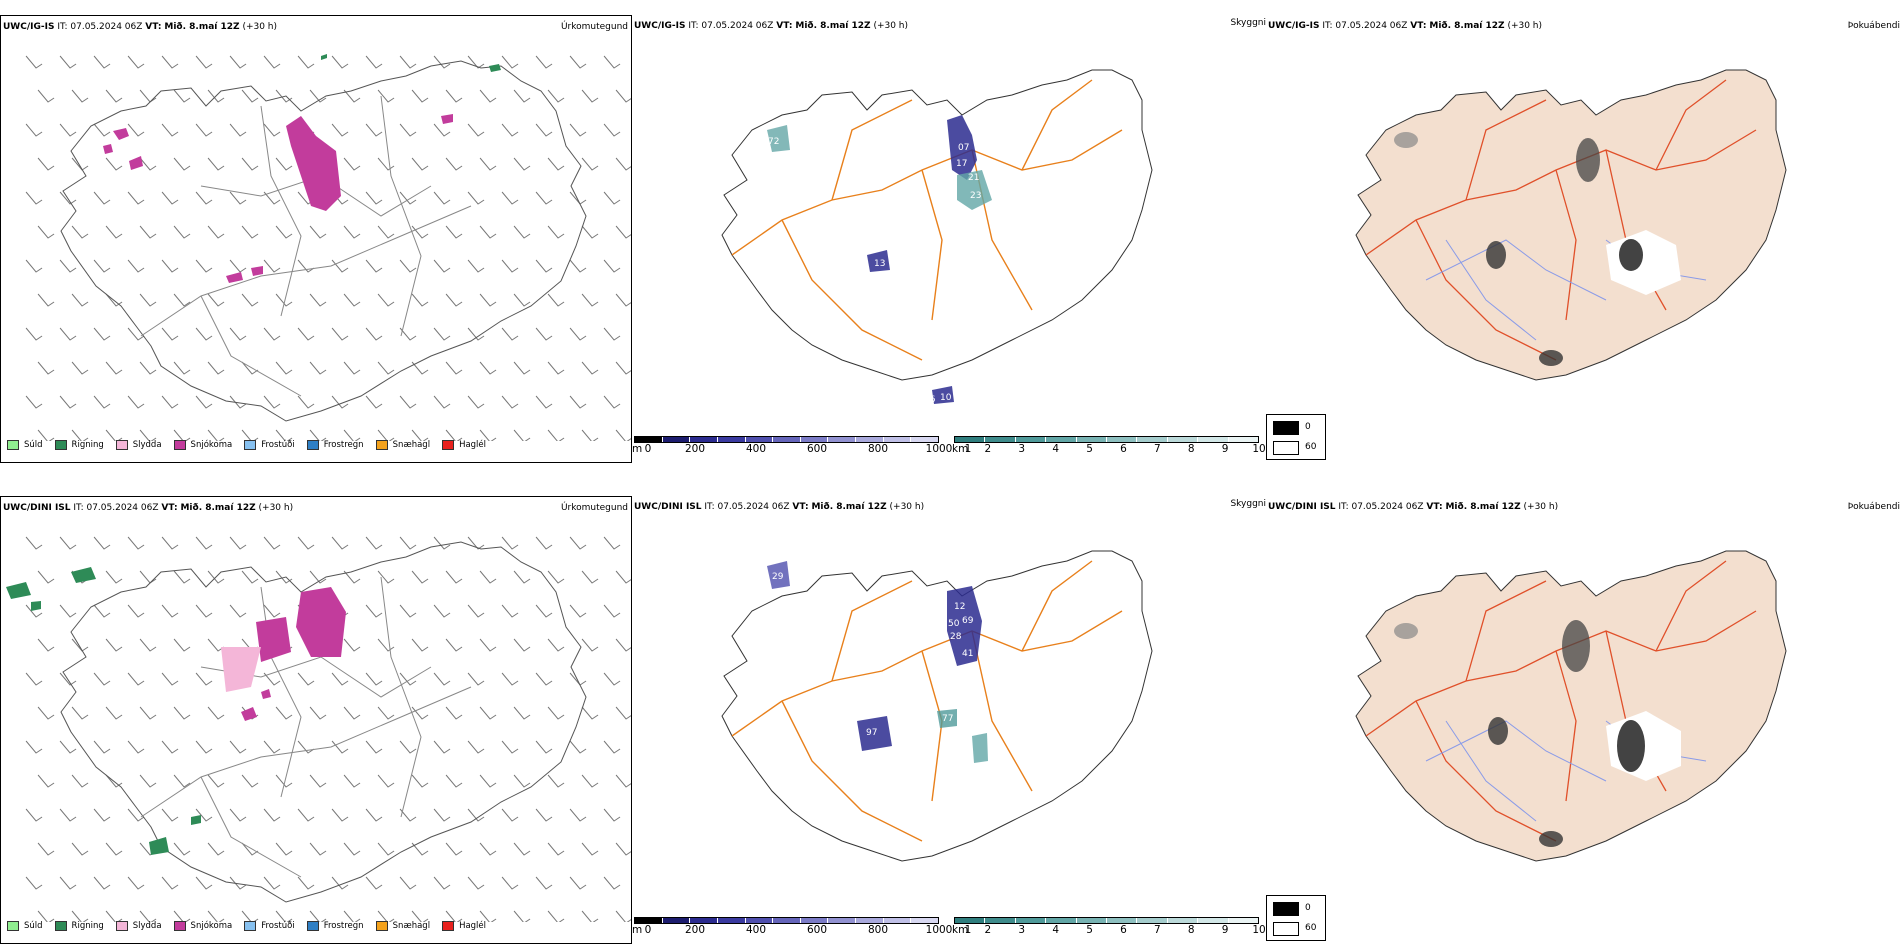  I want to click on legend-label: Rigning, so click(87, 926).